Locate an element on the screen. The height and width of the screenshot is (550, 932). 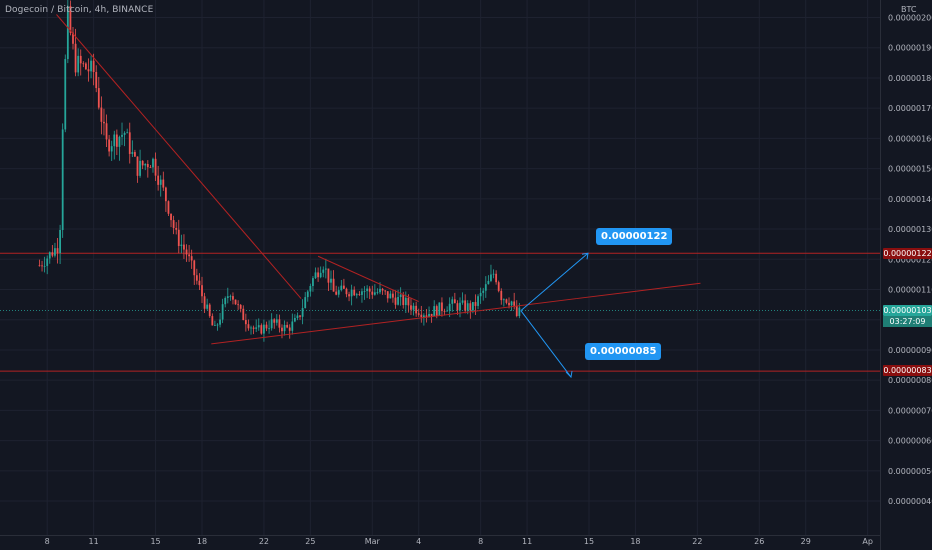
arrow-up-head is located at coordinates (585, 256).